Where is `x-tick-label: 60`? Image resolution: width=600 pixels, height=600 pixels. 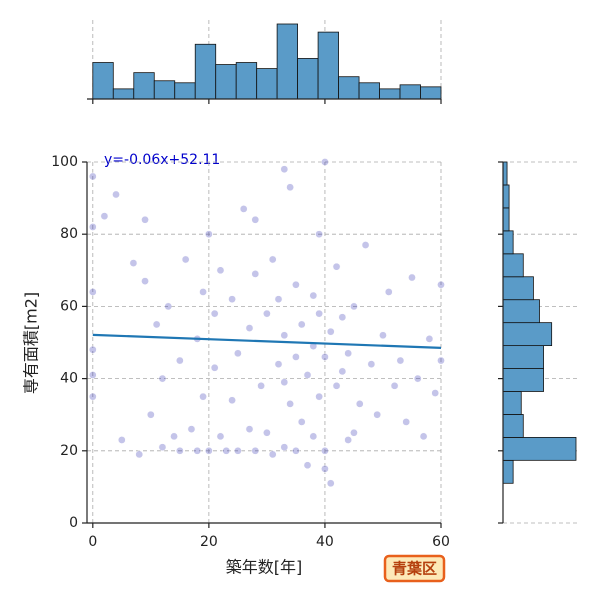
x-tick-label: 60 is located at coordinates (441, 542).